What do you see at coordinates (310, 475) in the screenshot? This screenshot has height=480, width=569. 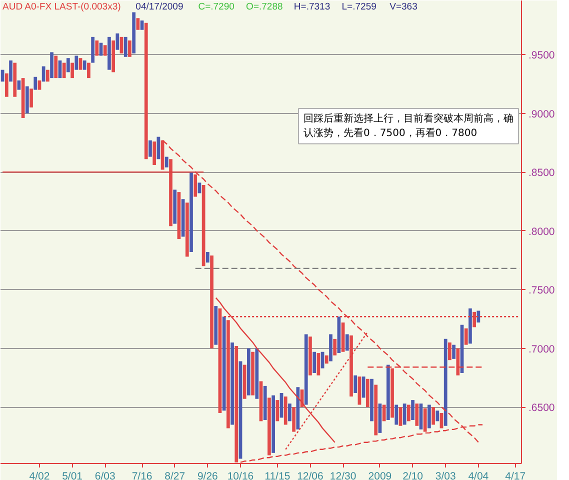 I see `x-tick-label: 12/06` at bounding box center [310, 475].